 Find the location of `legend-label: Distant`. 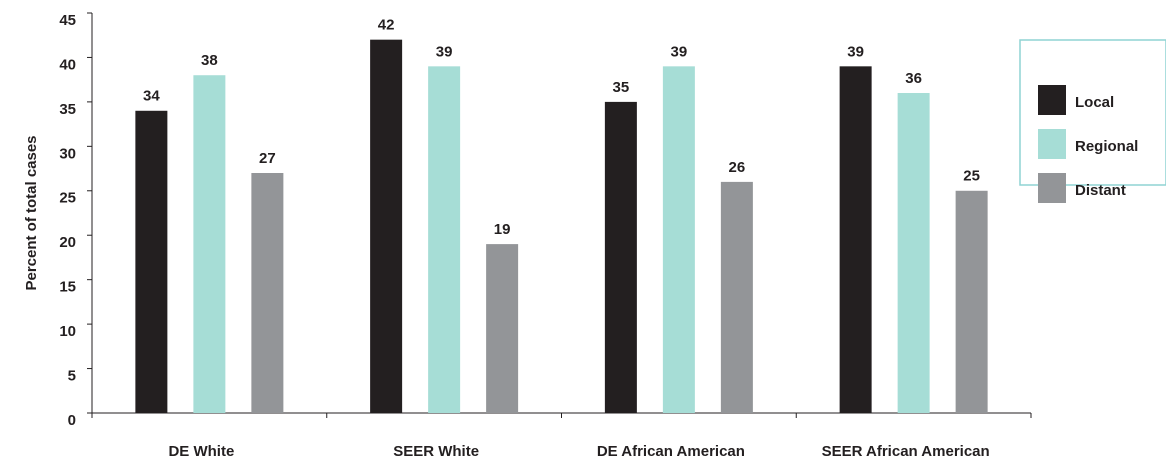

legend-label: Distant is located at coordinates (1100, 190).